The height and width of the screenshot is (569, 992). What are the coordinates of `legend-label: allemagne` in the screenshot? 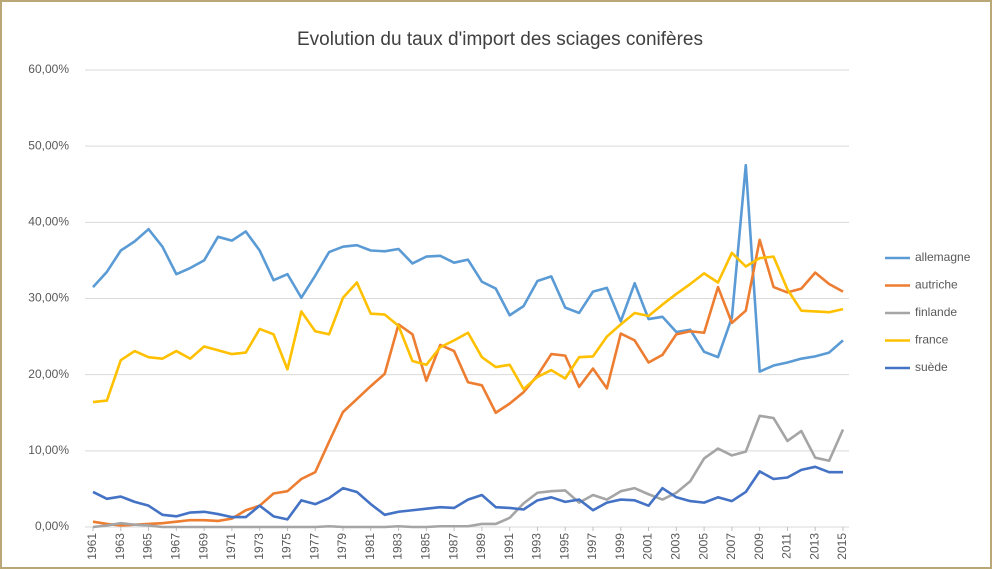 It's located at (943, 257).